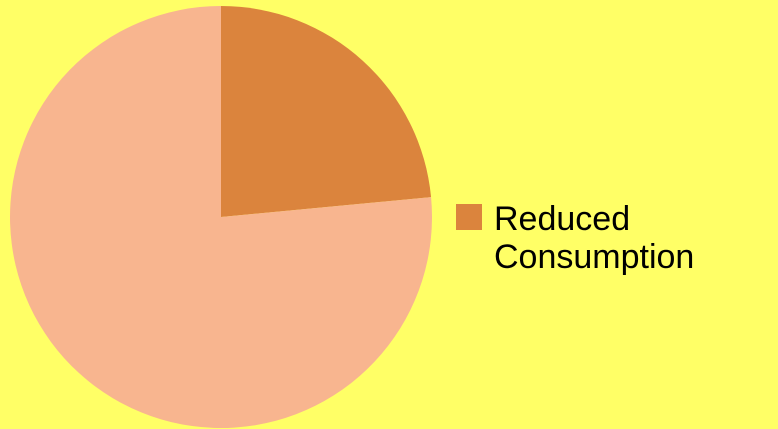 The image size is (778, 429). I want to click on legend: Reduced Consumption, so click(617, 238).